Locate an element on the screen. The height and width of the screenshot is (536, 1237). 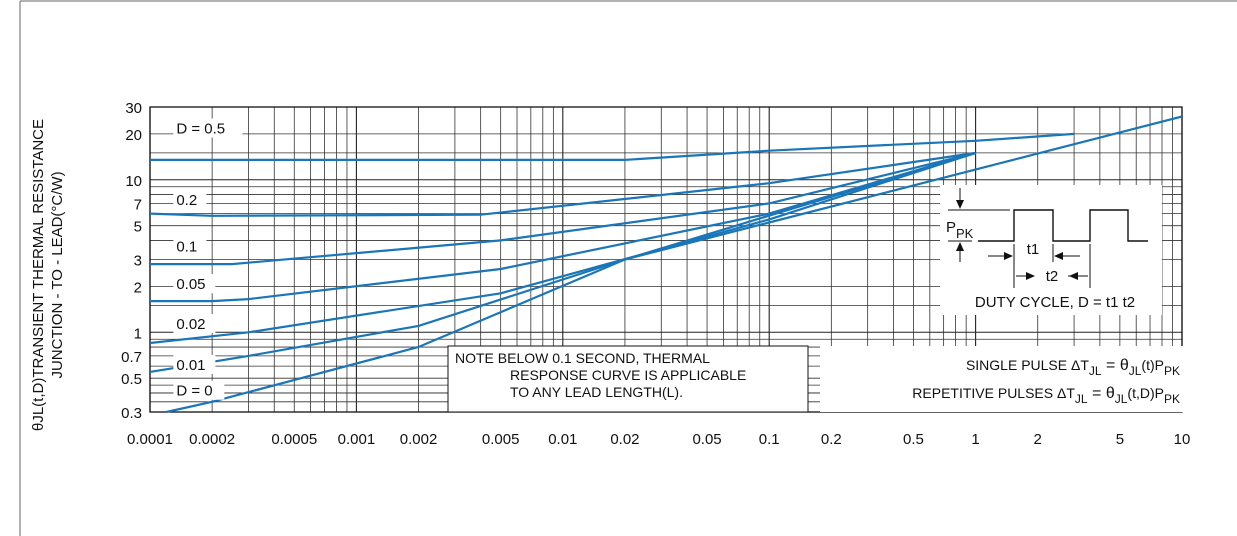
series-label: 0.01 is located at coordinates (190, 365).